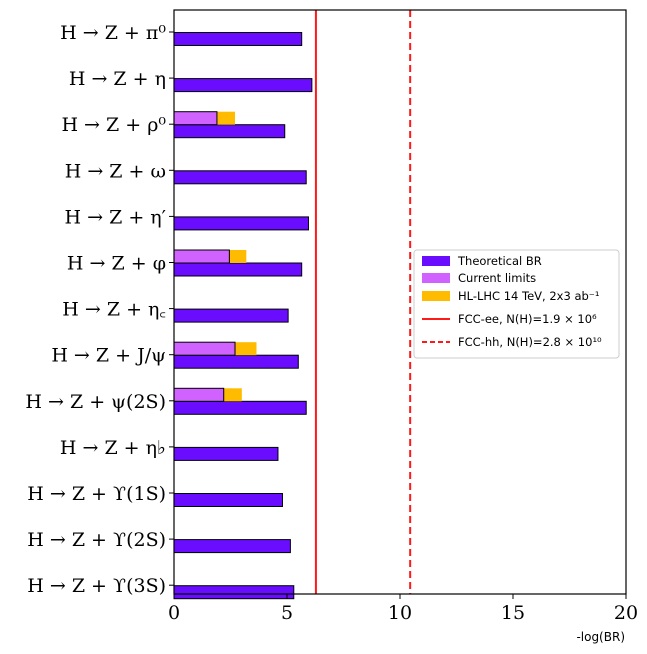 The width and height of the screenshot is (647, 654). Describe the element at coordinates (96, 494) in the screenshot. I see `category-label-cat-10: H → Z + ϒ(1S)` at that location.